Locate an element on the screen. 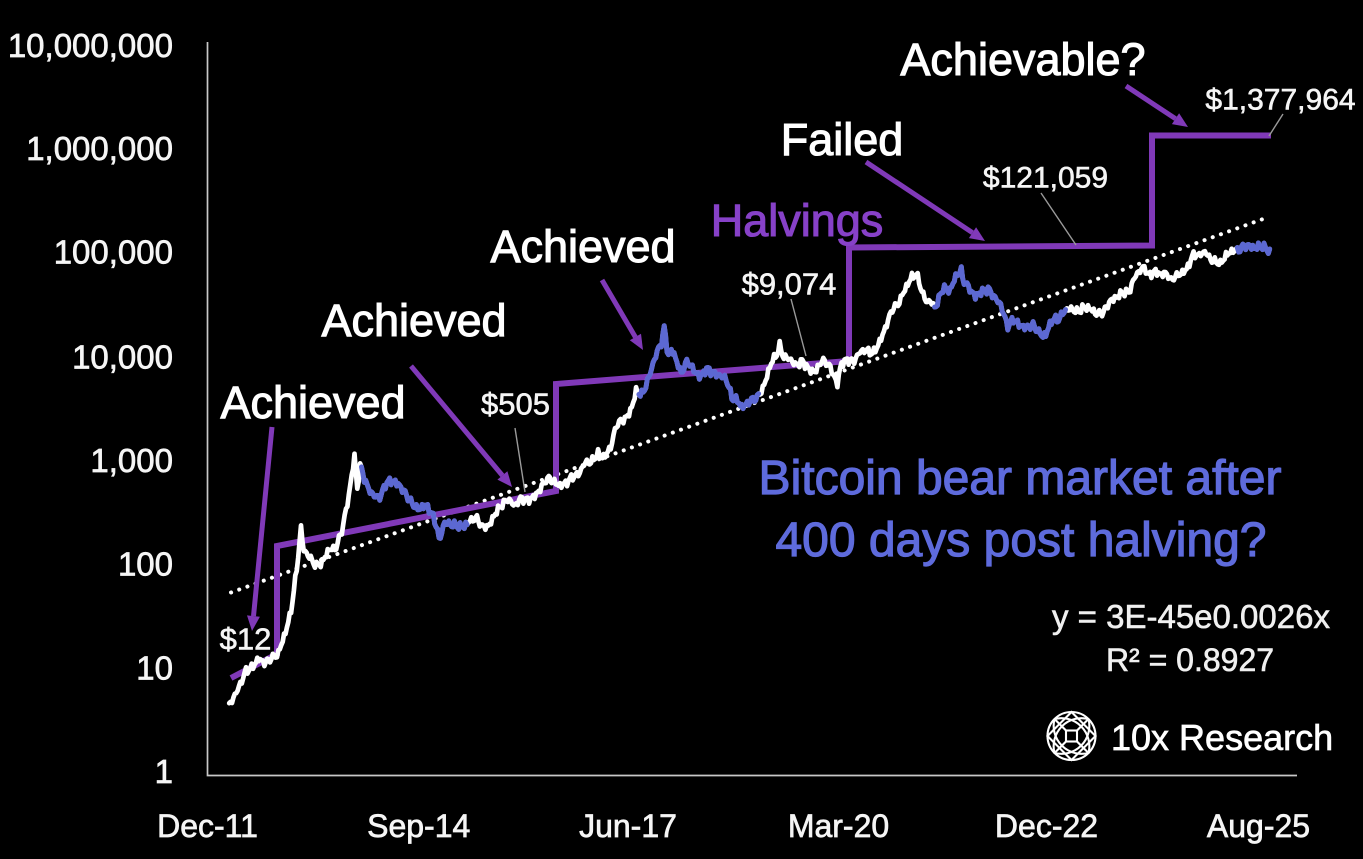 The height and width of the screenshot is (859, 1363). svg-text: 1,000 is located at coordinates (131, 460).